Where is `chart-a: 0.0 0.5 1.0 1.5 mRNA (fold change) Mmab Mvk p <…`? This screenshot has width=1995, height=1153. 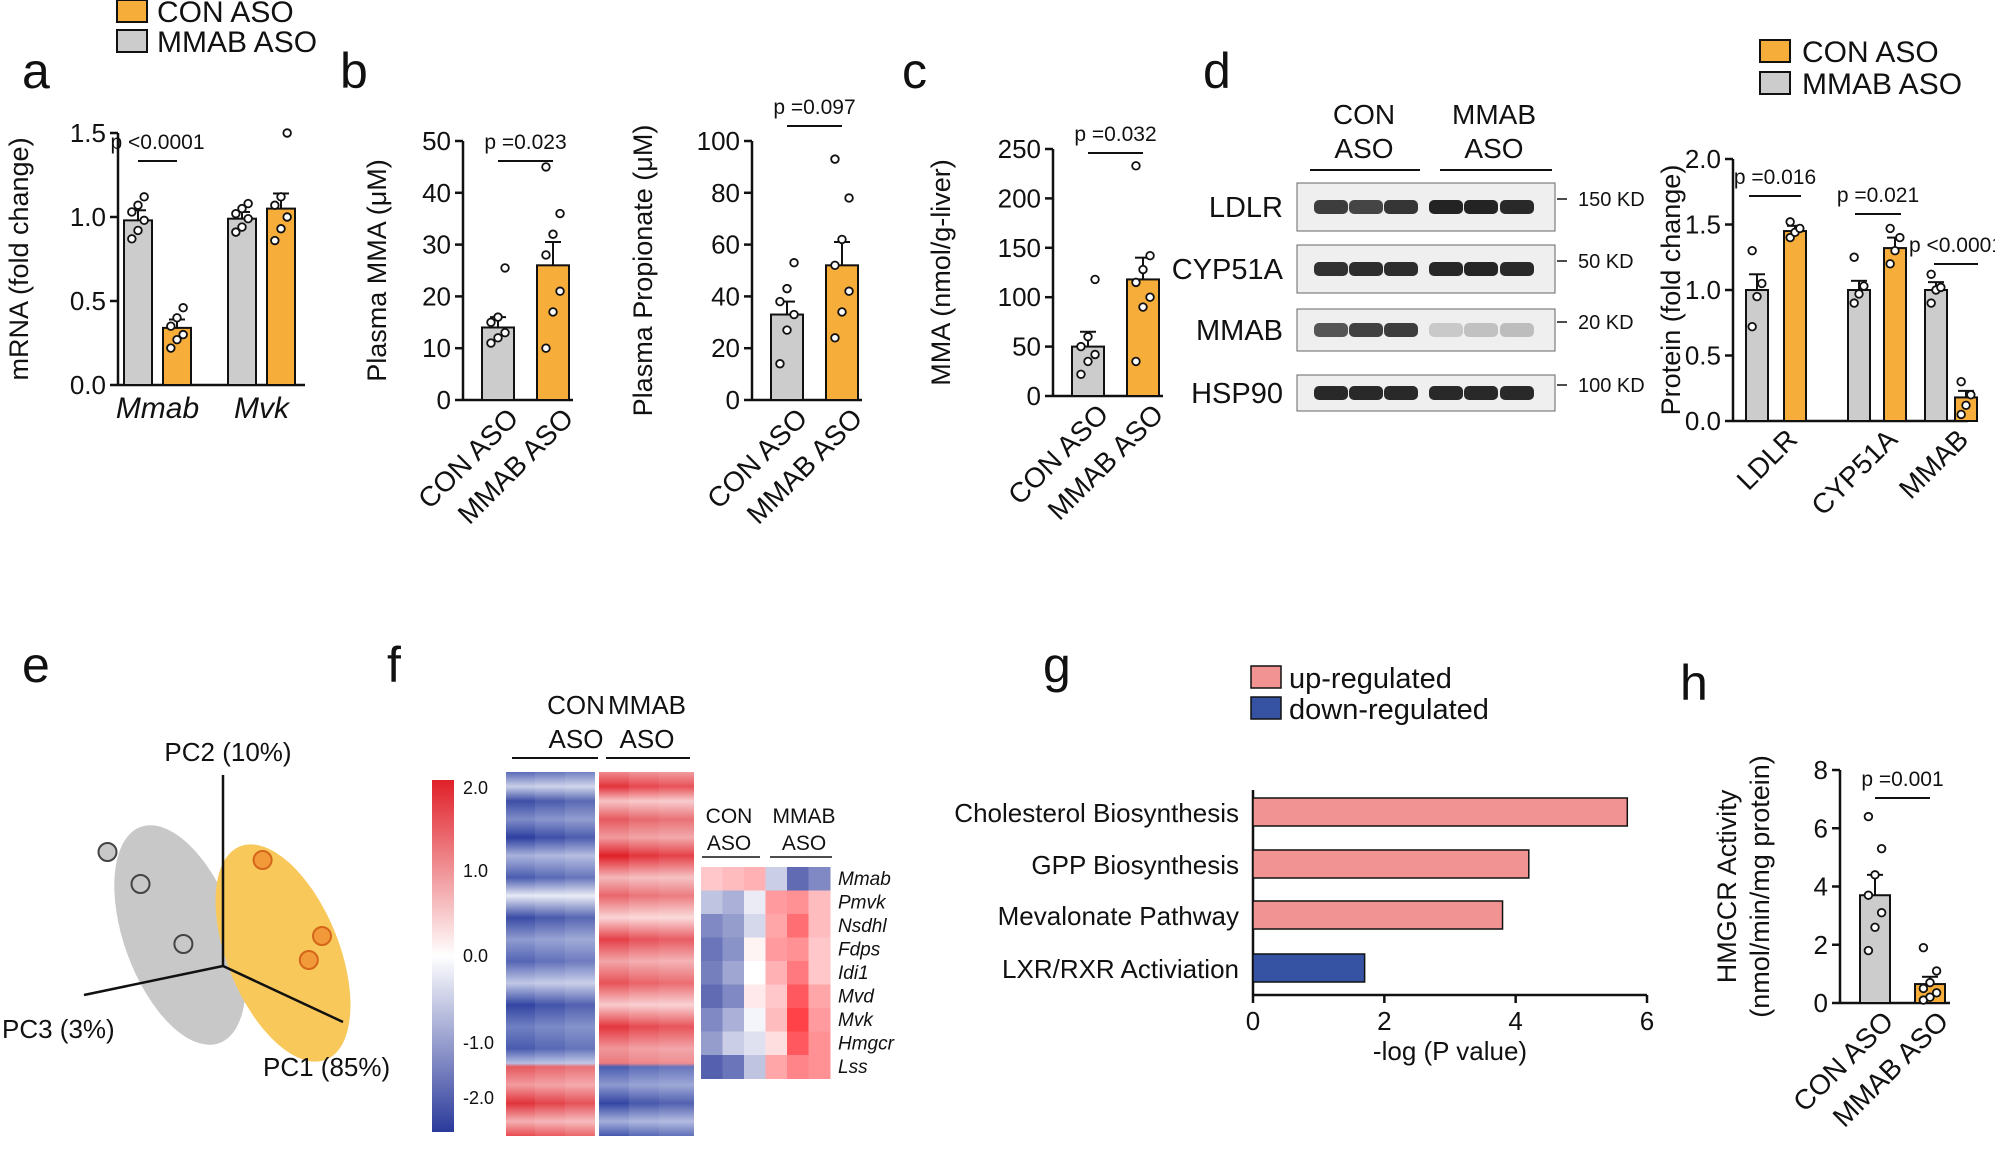 chart-a: 0.0 0.5 1.0 1.5 mRNA (fold change) Mmab Mvk p <… is located at coordinates (154, 271).